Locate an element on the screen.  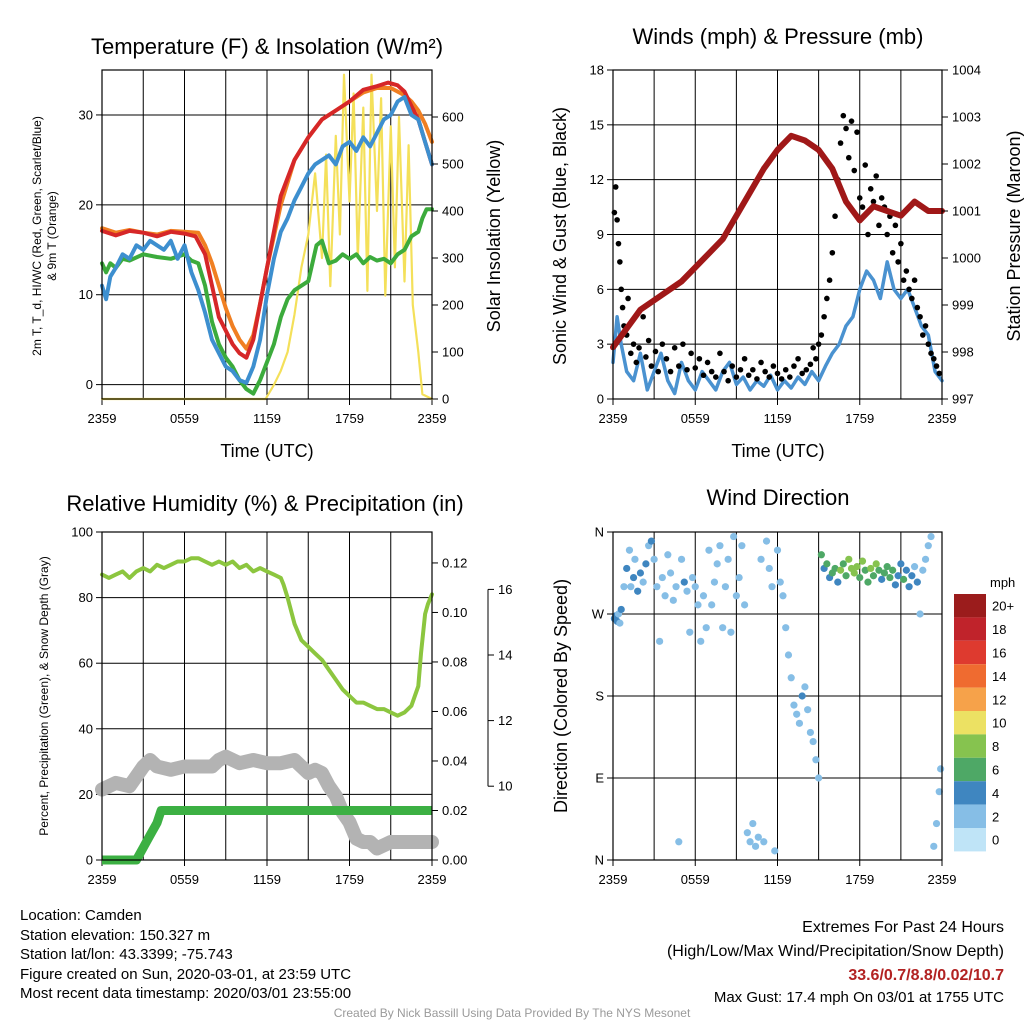
insolation-line is located at coordinates (267, 237).